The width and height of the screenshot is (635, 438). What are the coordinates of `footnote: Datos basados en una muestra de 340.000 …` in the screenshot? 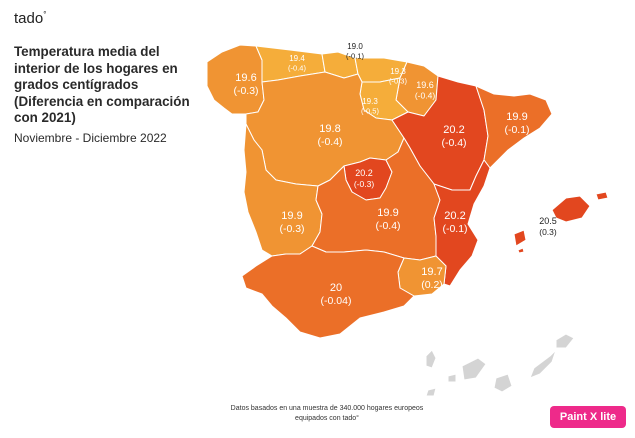 It's located at (327, 413).